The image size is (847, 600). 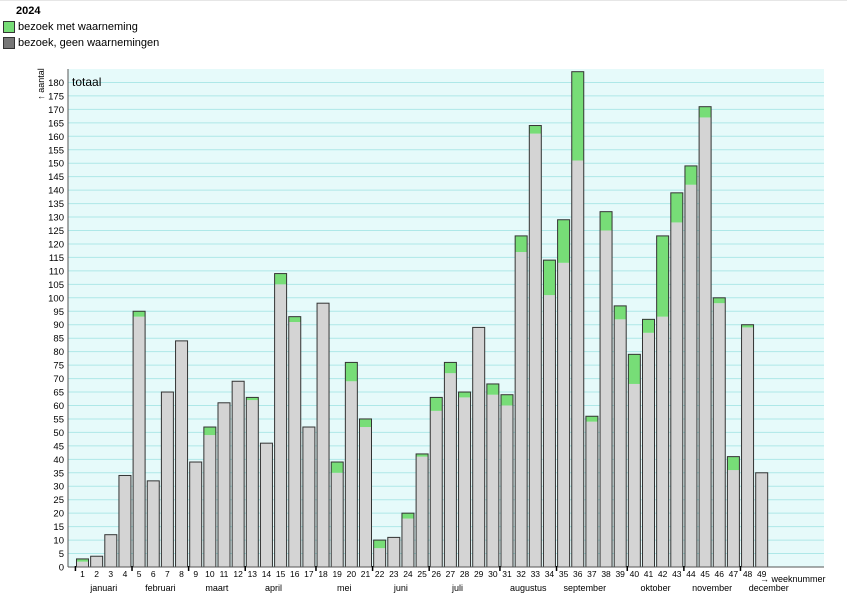 What do you see at coordinates (56, 231) in the screenshot?
I see `y-tick-label: 125` at bounding box center [56, 231].